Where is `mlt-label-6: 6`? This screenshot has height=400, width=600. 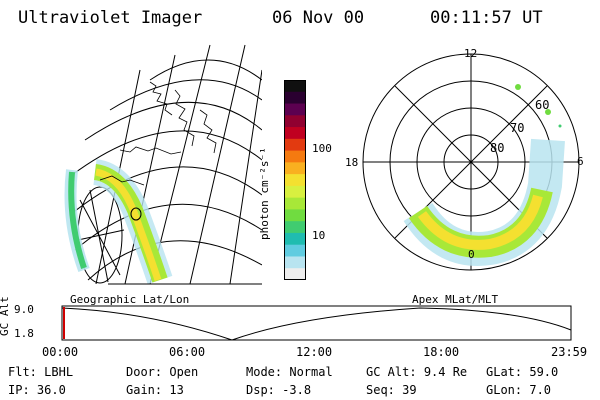
mlt-label-6: 6 is located at coordinates (580, 161).